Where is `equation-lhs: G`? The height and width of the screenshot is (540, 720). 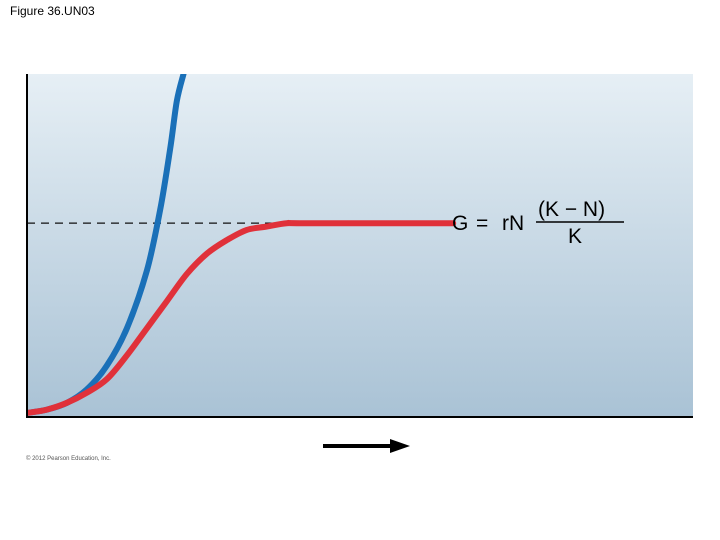
equation-lhs: G is located at coordinates (460, 223).